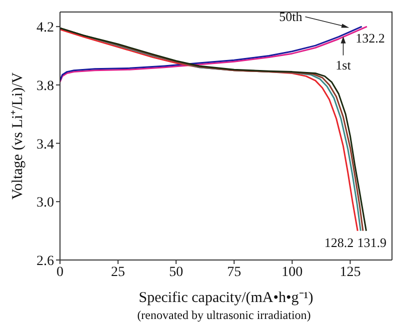 The image size is (400, 335). Describe the element at coordinates (291, 16) in the screenshot. I see `annotation: 50th` at that location.